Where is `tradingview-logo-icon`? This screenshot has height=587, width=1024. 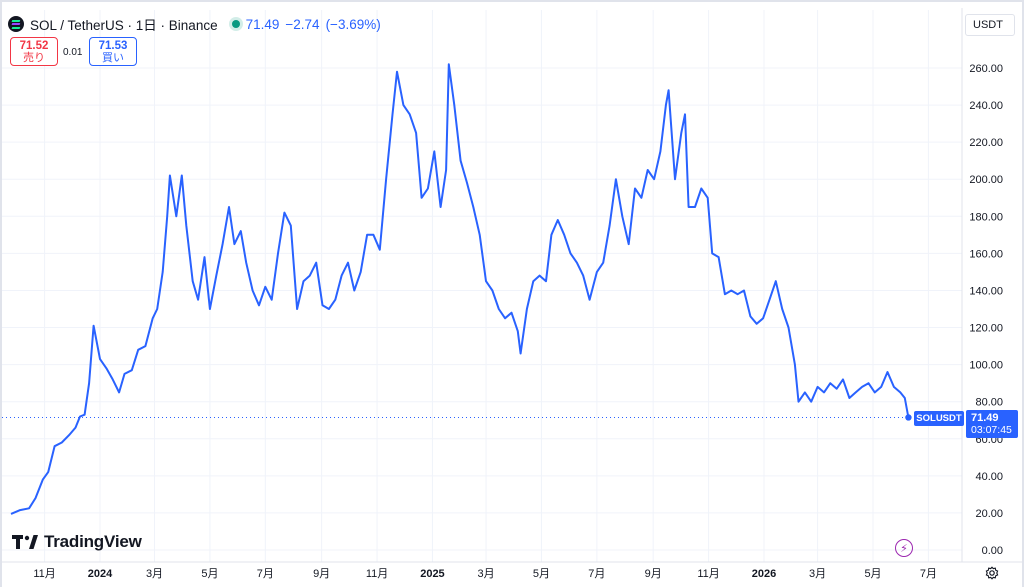 tradingview-logo-icon is located at coordinates (25, 542).